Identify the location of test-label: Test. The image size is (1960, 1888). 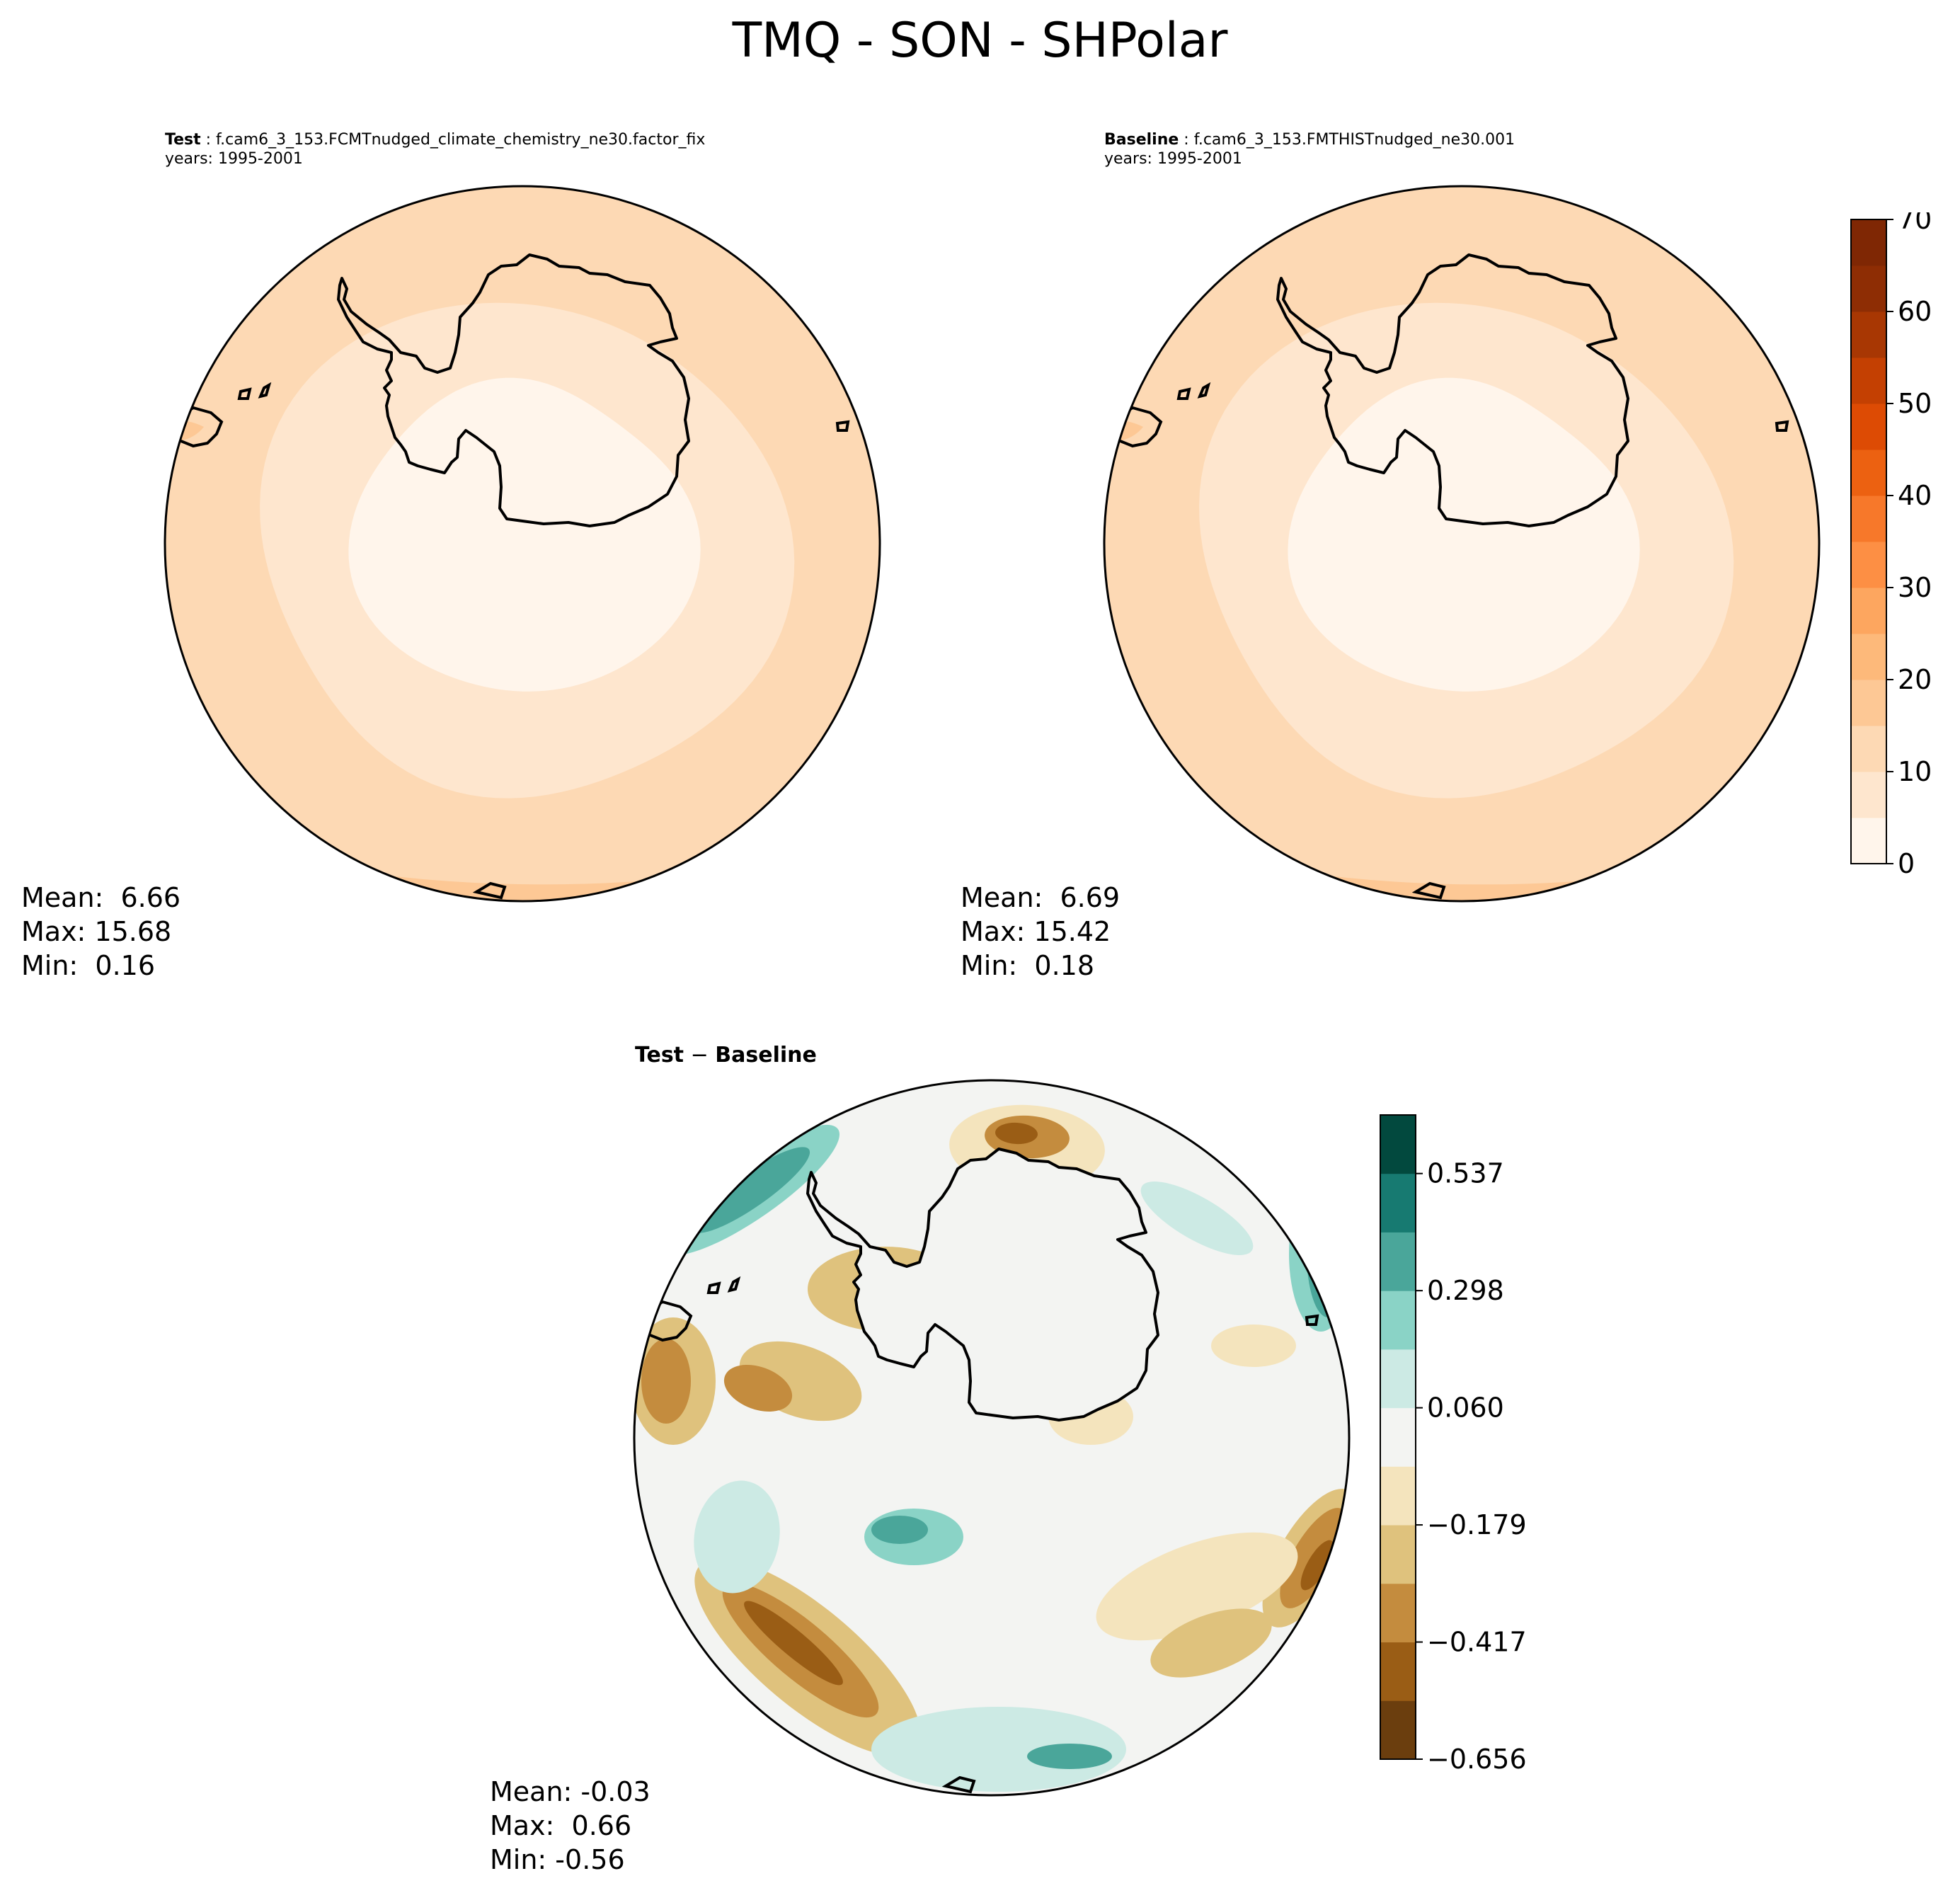
(183, 140).